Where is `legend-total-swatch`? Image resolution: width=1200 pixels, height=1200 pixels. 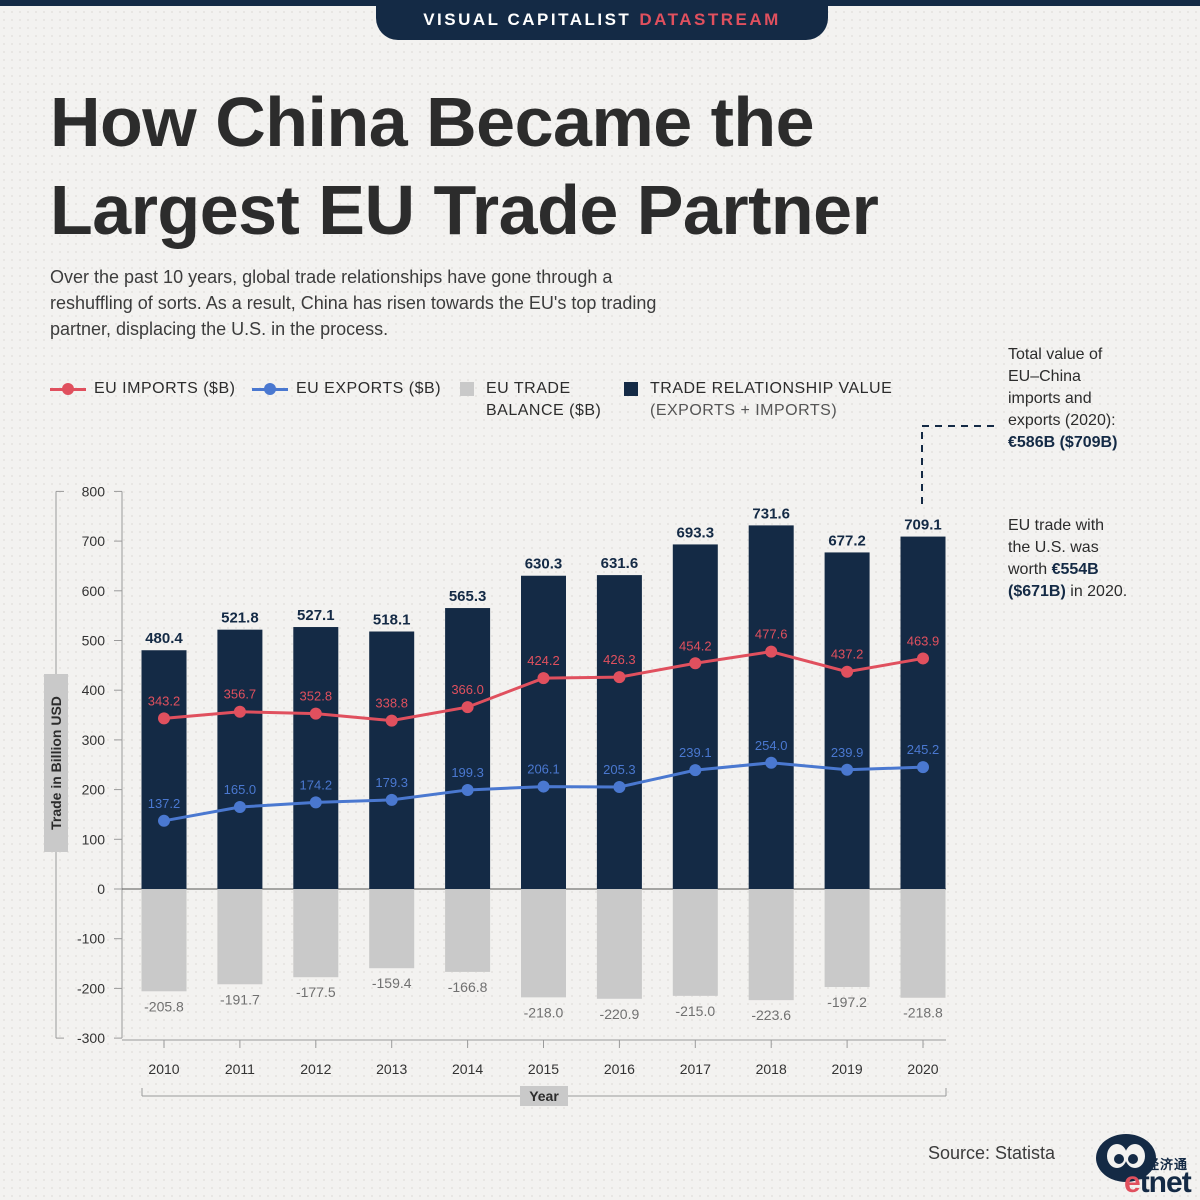 legend-total-swatch is located at coordinates (631, 389).